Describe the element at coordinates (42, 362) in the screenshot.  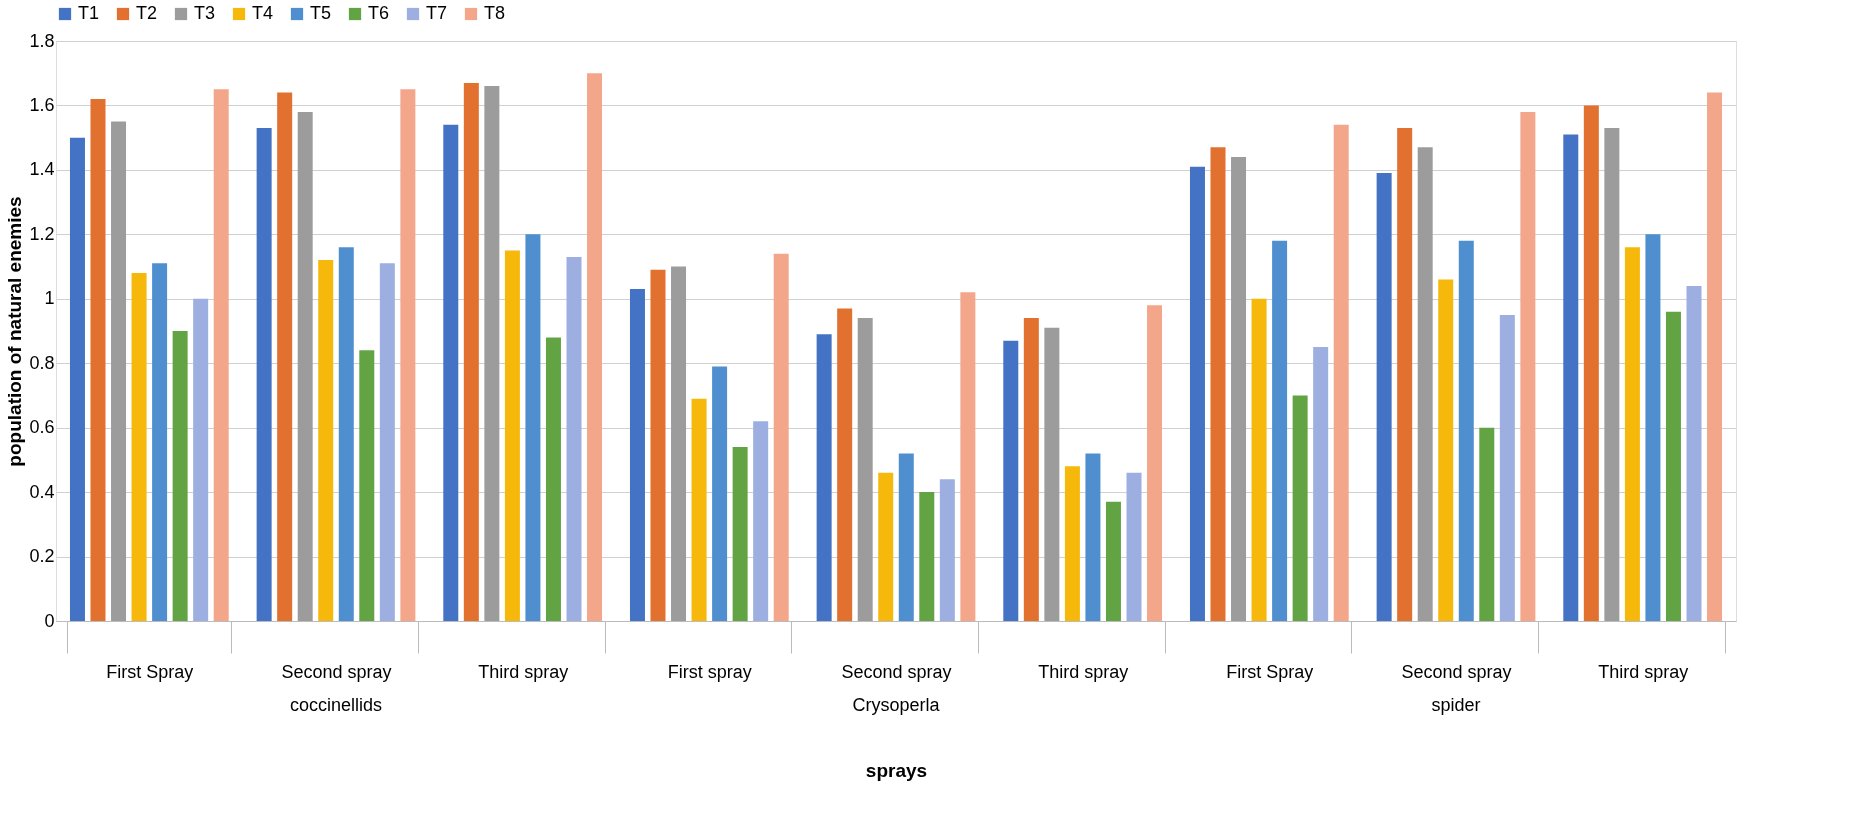
I see `y-tick-label: 0.8` at that location.